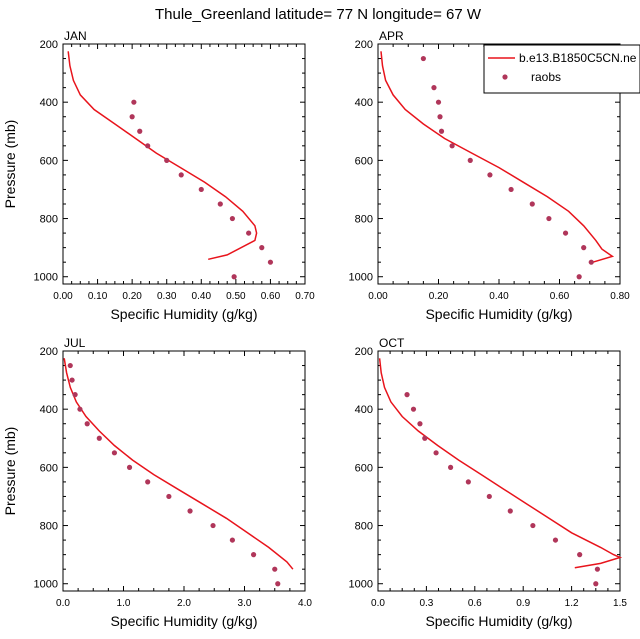 Image resolution: width=640 pixels, height=639 pixels. What do you see at coordinates (305, 603) in the screenshot?
I see `x-tick-label: 4.0` at bounding box center [305, 603].